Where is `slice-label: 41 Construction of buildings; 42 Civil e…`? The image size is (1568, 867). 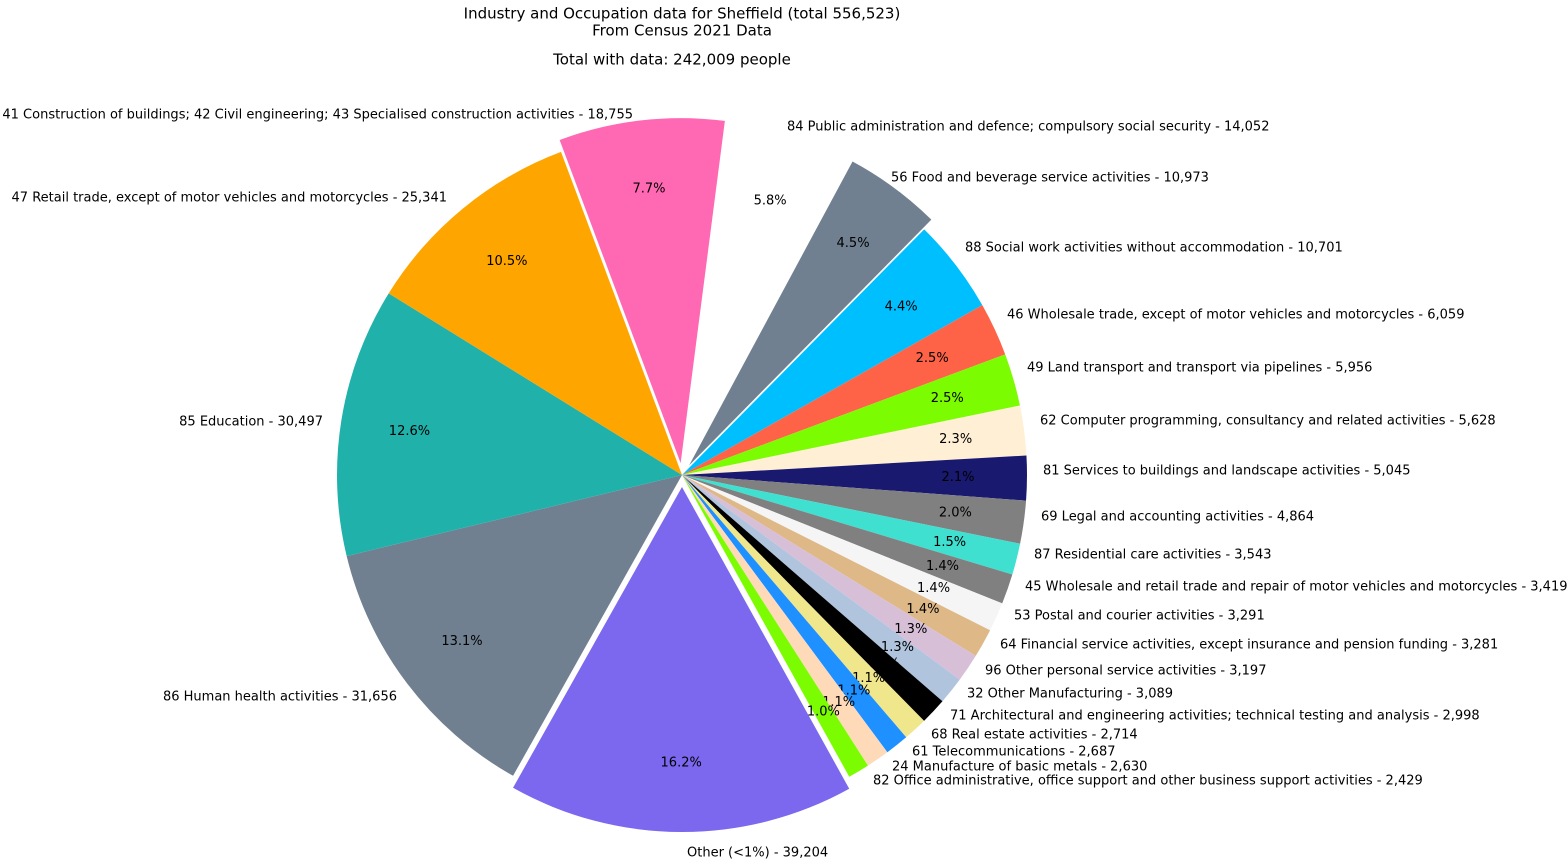 slice-label: 41 Construction of buildings; 42 Civil e… is located at coordinates (317, 115).